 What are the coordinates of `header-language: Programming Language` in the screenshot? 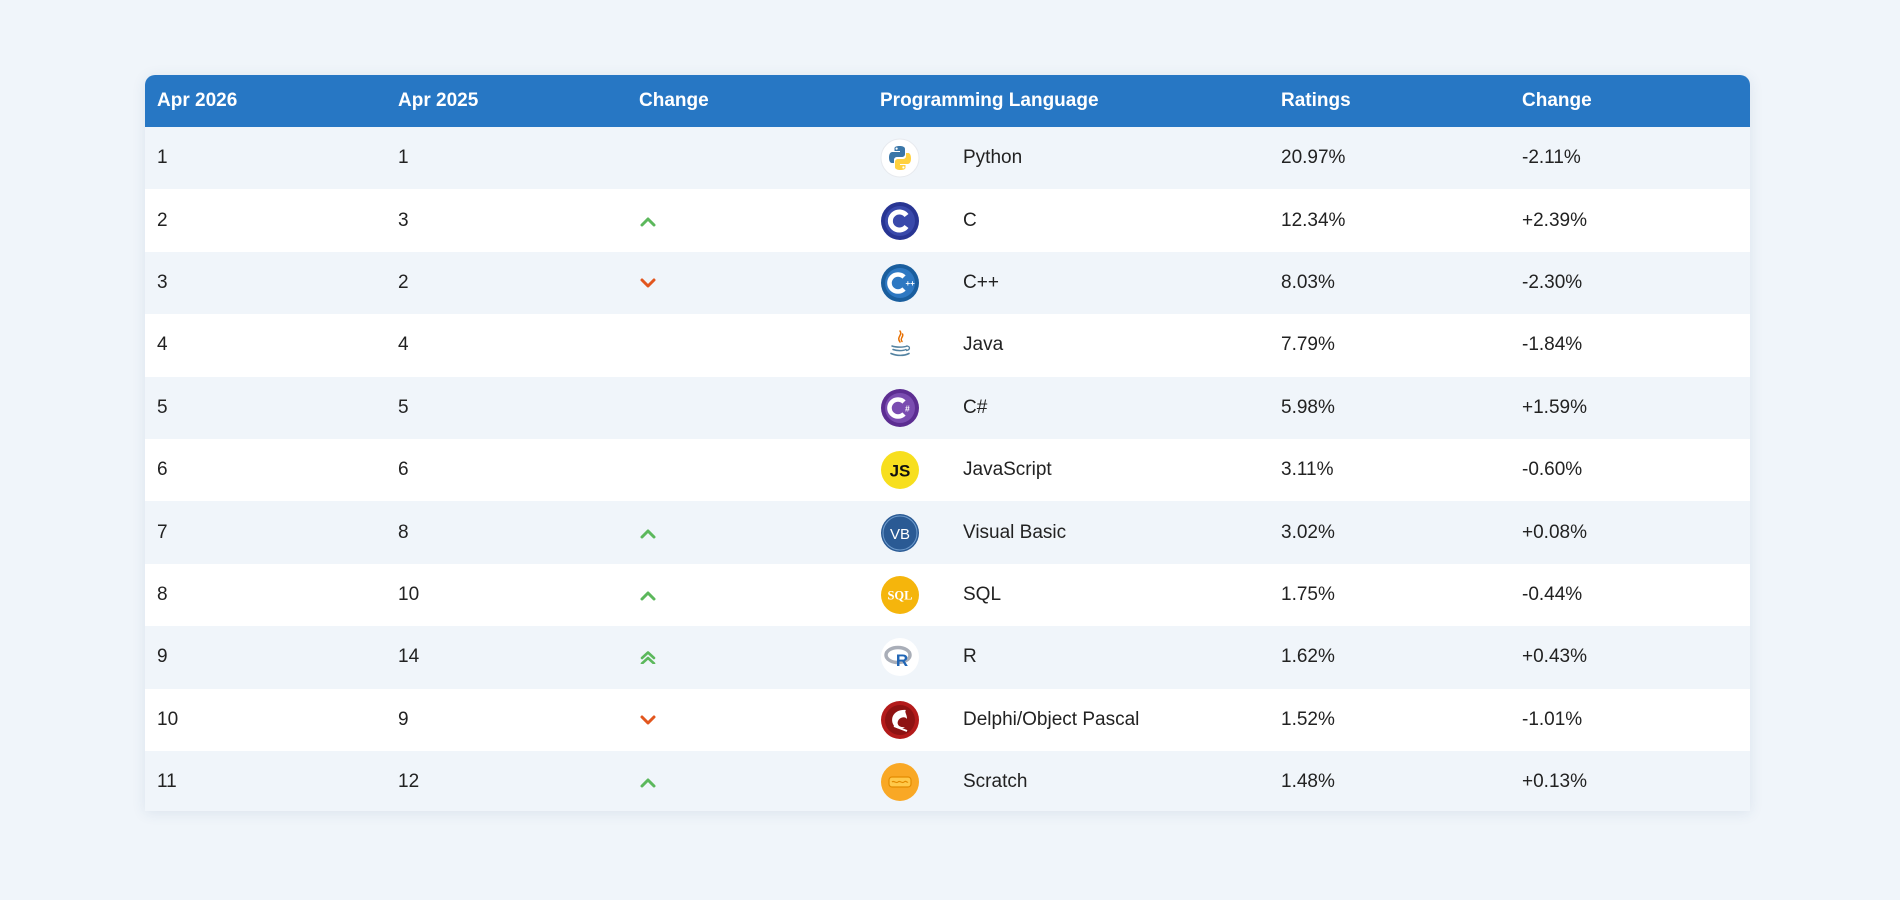 It's located at (989, 100).